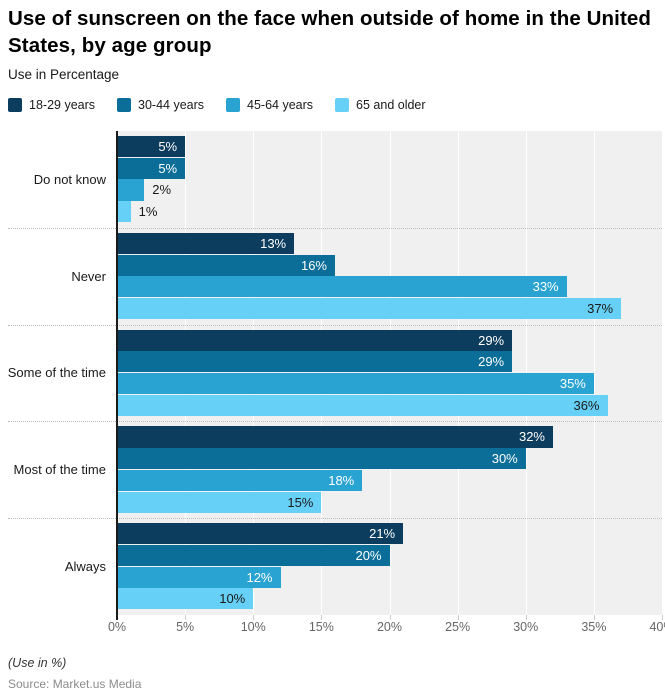  I want to click on x-axis-tick-label: 35%, so click(594, 627).